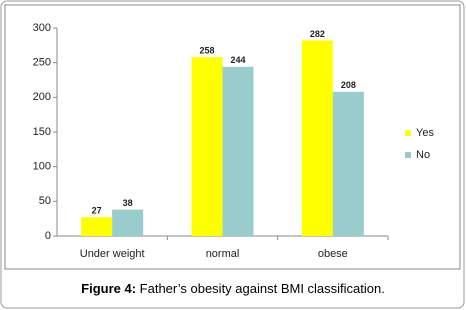 The image size is (466, 310). What do you see at coordinates (42, 63) in the screenshot?
I see `y-tick-label: 250` at bounding box center [42, 63].